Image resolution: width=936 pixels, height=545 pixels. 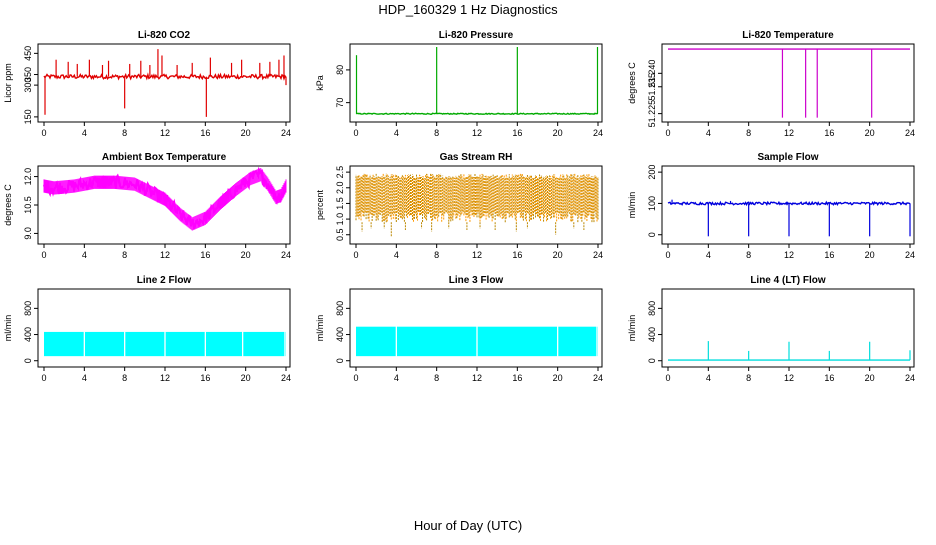 I want to click on y-tick-label: 51.225, so click(x=652, y=114).